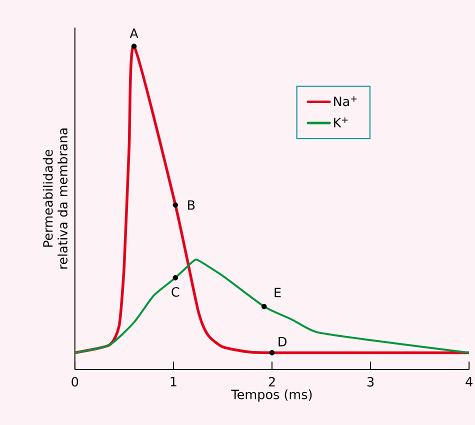  What do you see at coordinates (134, 33) in the screenshot?
I see `annotation: A` at bounding box center [134, 33].